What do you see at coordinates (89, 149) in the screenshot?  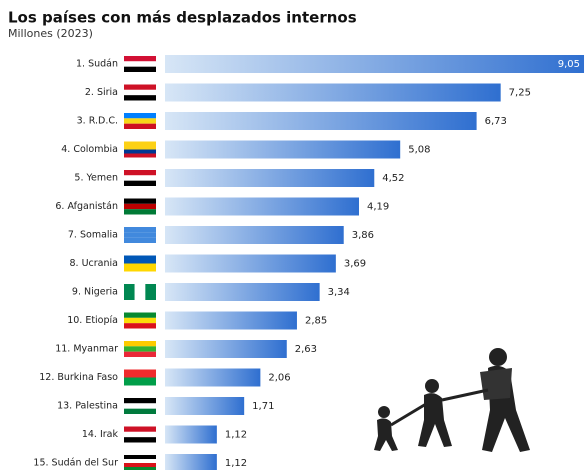 I see `category-label: 4. Colombia` at bounding box center [89, 149].